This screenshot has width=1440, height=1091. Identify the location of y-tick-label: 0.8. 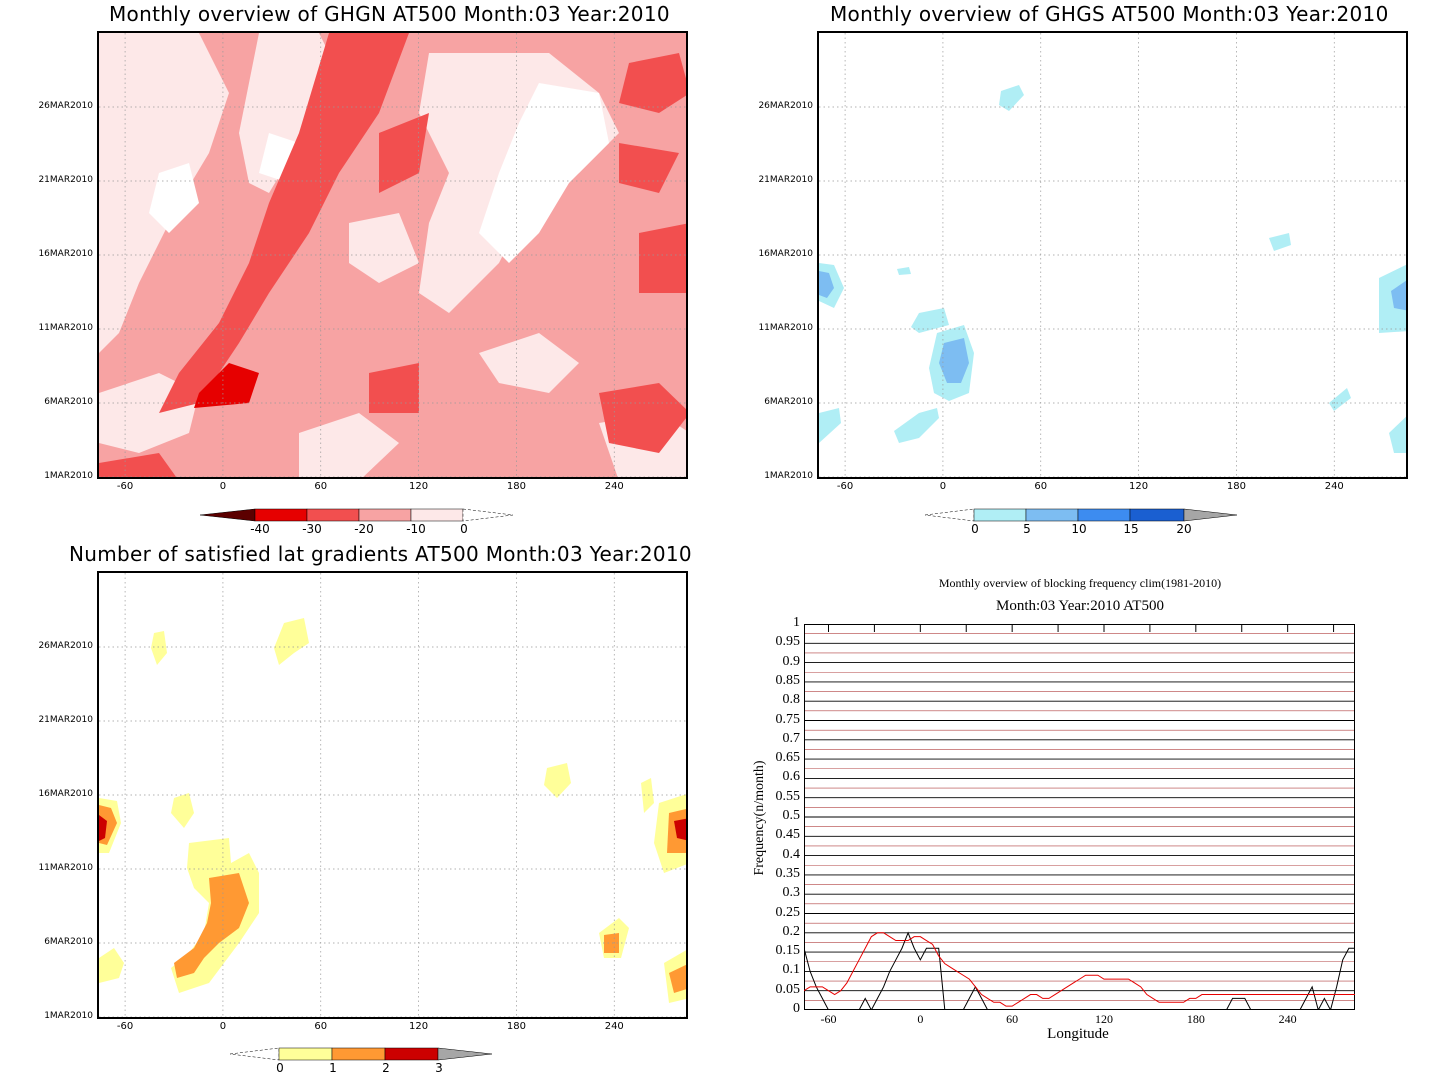
(791, 700).